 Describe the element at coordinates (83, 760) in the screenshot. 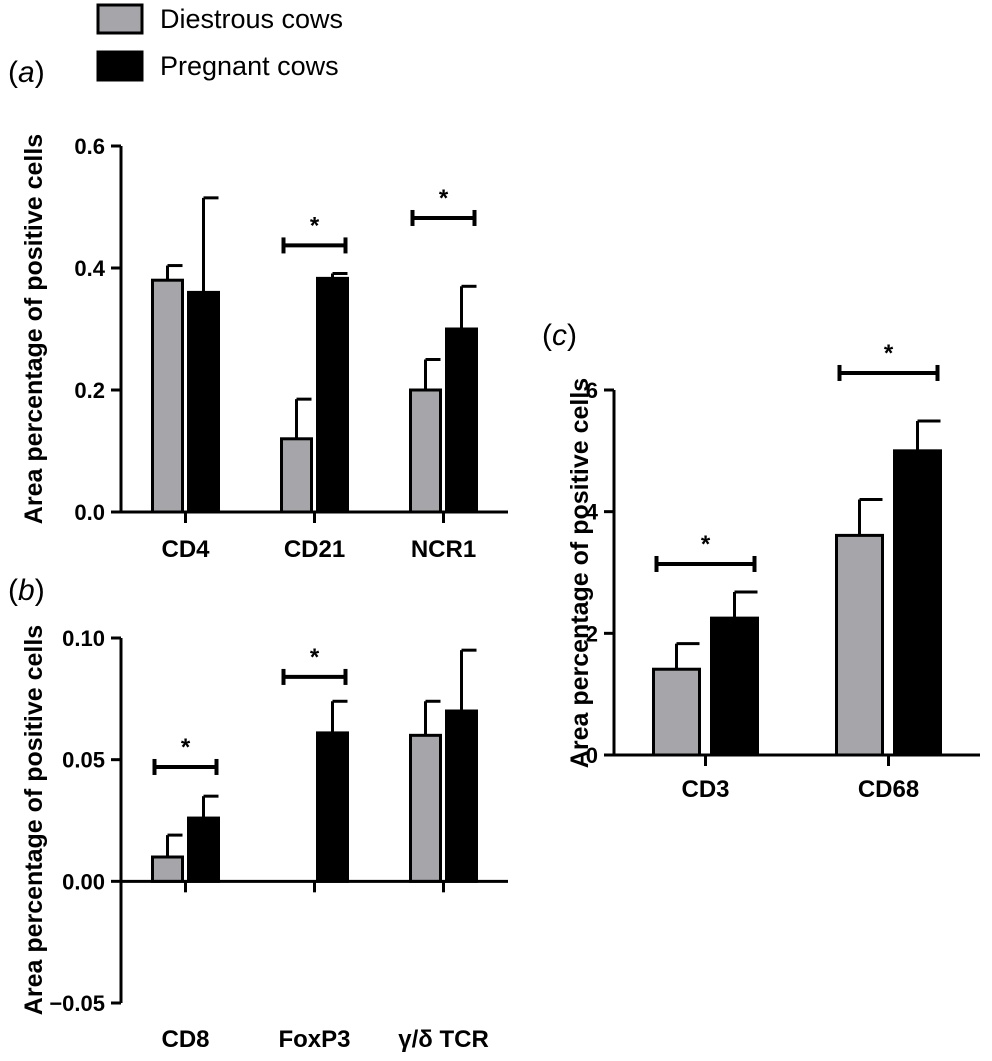

I see `y-tick-label: 0.05` at that location.